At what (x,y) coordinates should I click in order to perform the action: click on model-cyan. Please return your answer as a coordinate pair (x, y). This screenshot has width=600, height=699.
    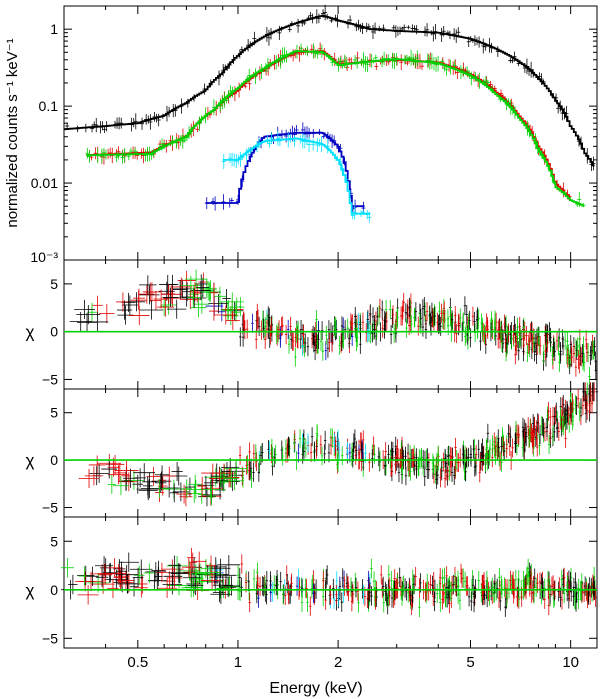
    Looking at the image, I should click on (296, 176).